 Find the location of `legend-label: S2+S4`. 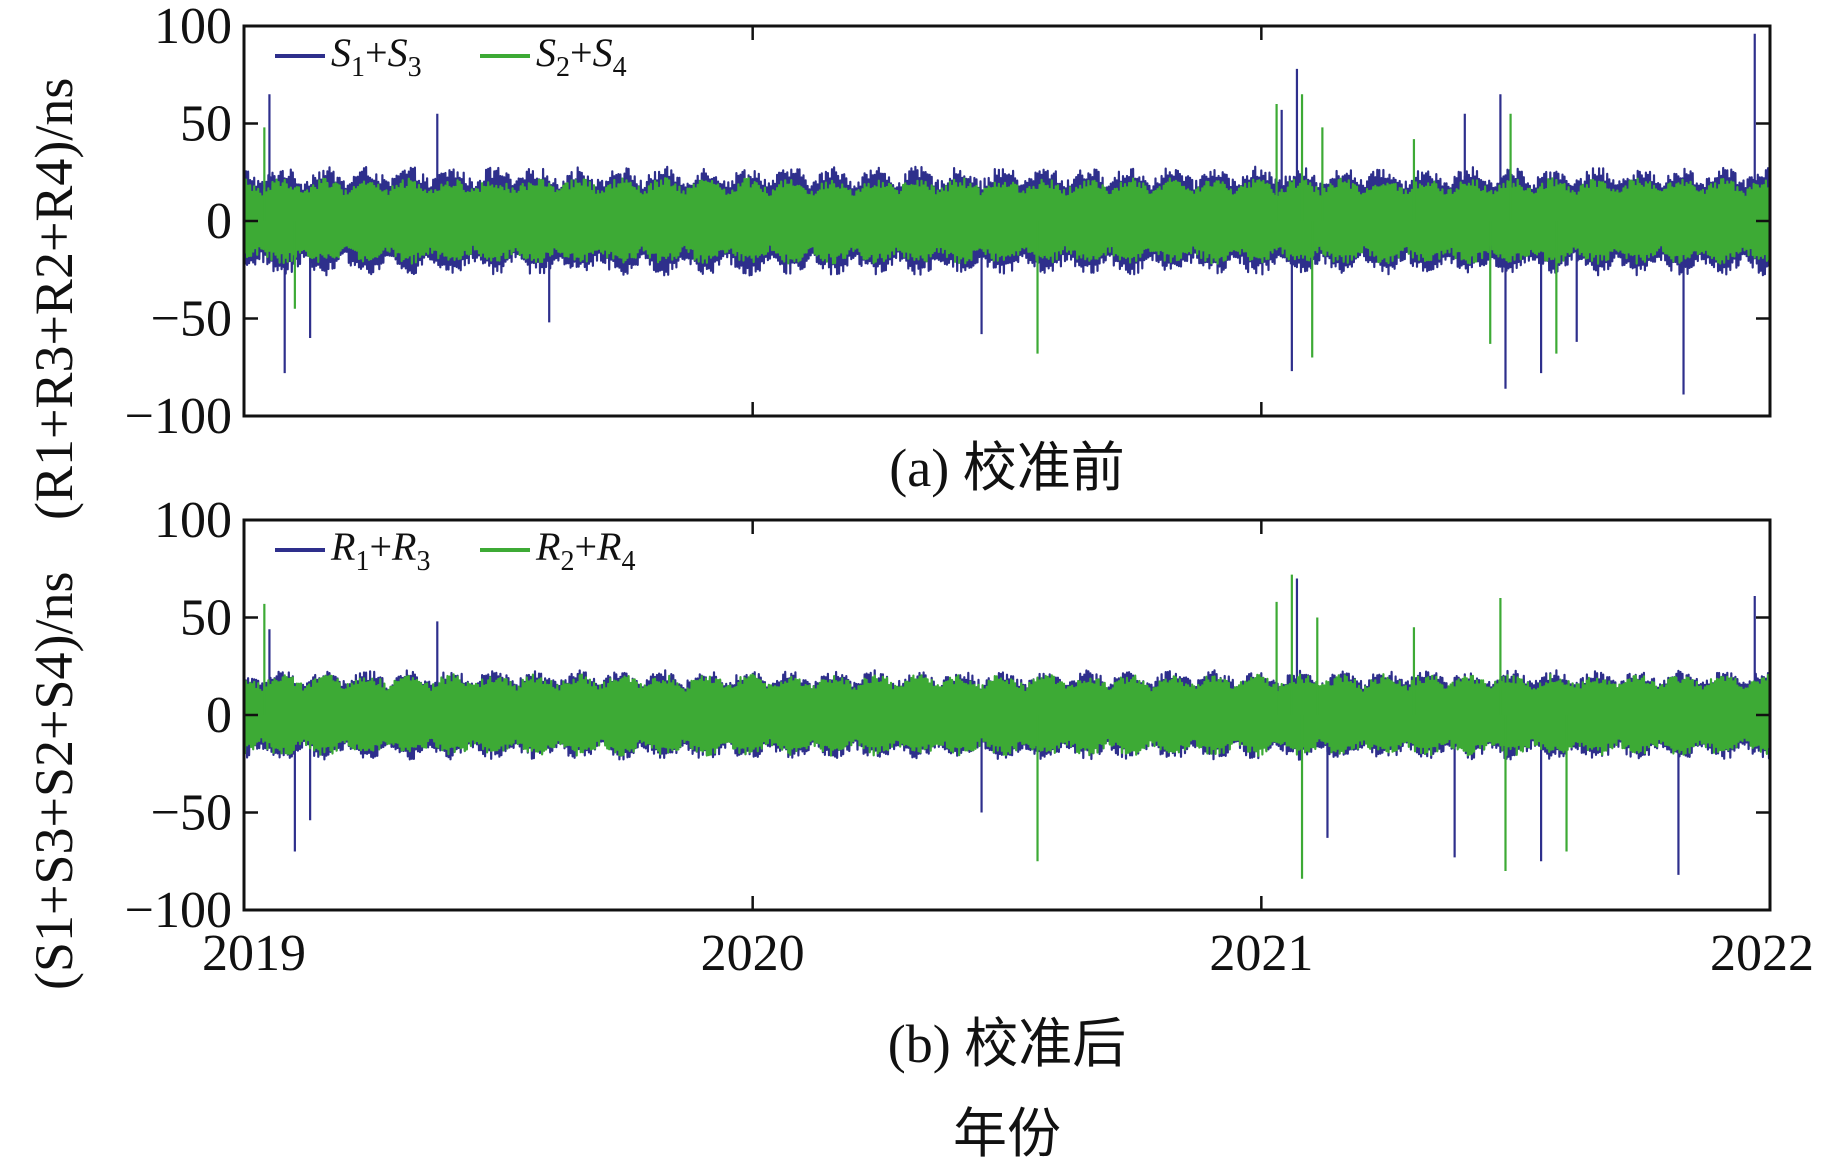

legend-label: S2+S4 is located at coordinates (581, 56).